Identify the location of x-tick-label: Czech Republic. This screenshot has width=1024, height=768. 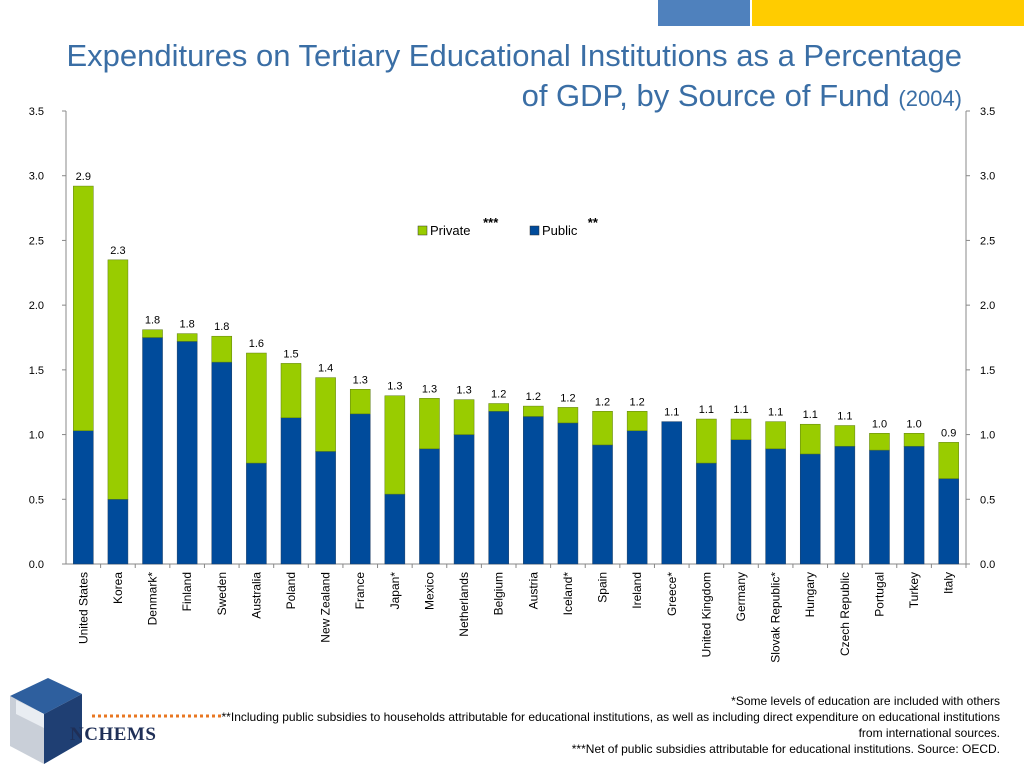
(845, 614).